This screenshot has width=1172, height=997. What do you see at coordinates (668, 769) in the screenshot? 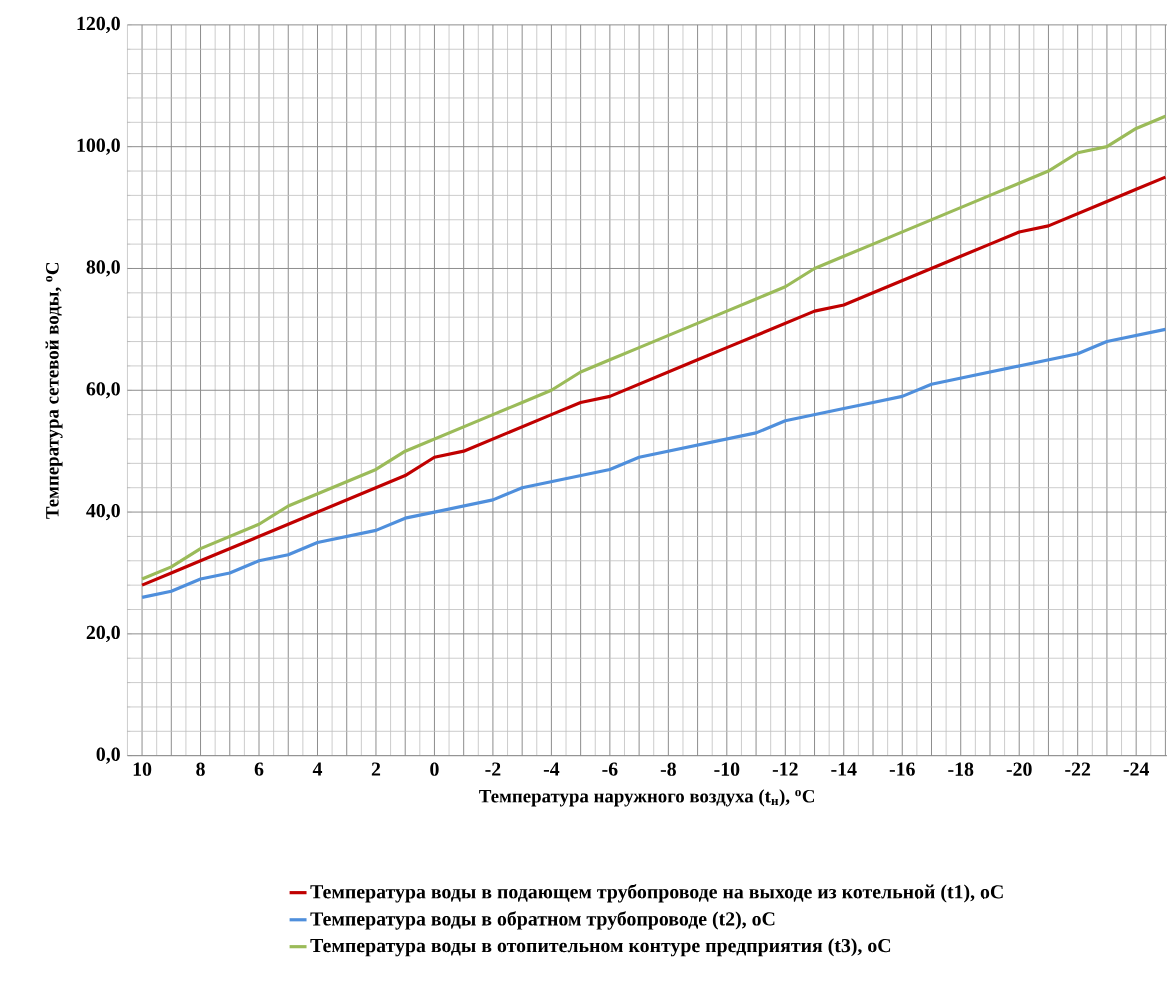
I see `x-tick-label: -8` at bounding box center [668, 769].